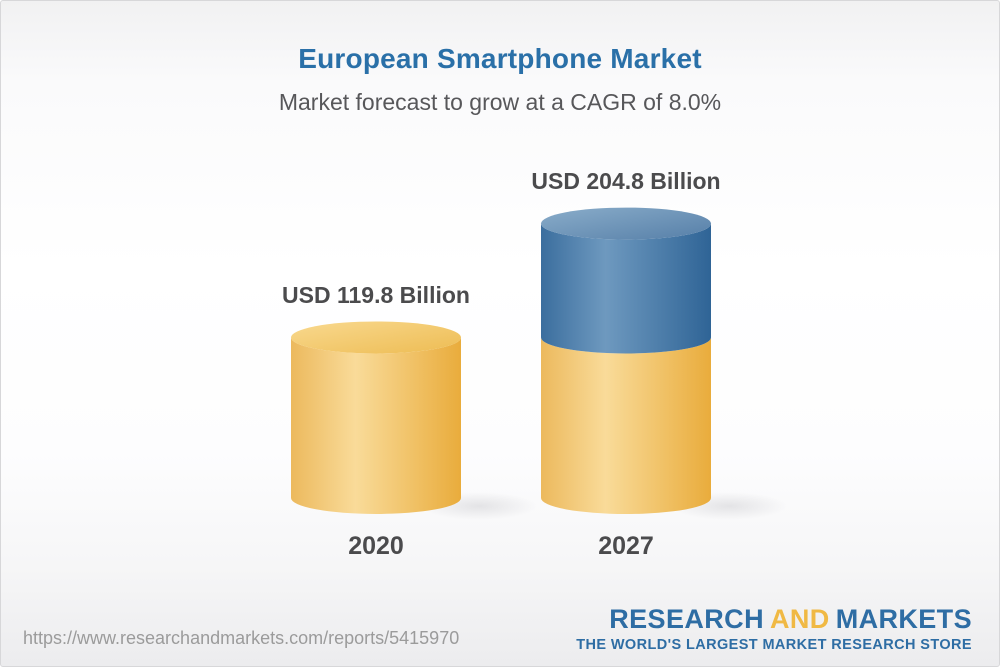 The image size is (1000, 667). I want to click on logo-word-research: RESEARCH, so click(686, 619).